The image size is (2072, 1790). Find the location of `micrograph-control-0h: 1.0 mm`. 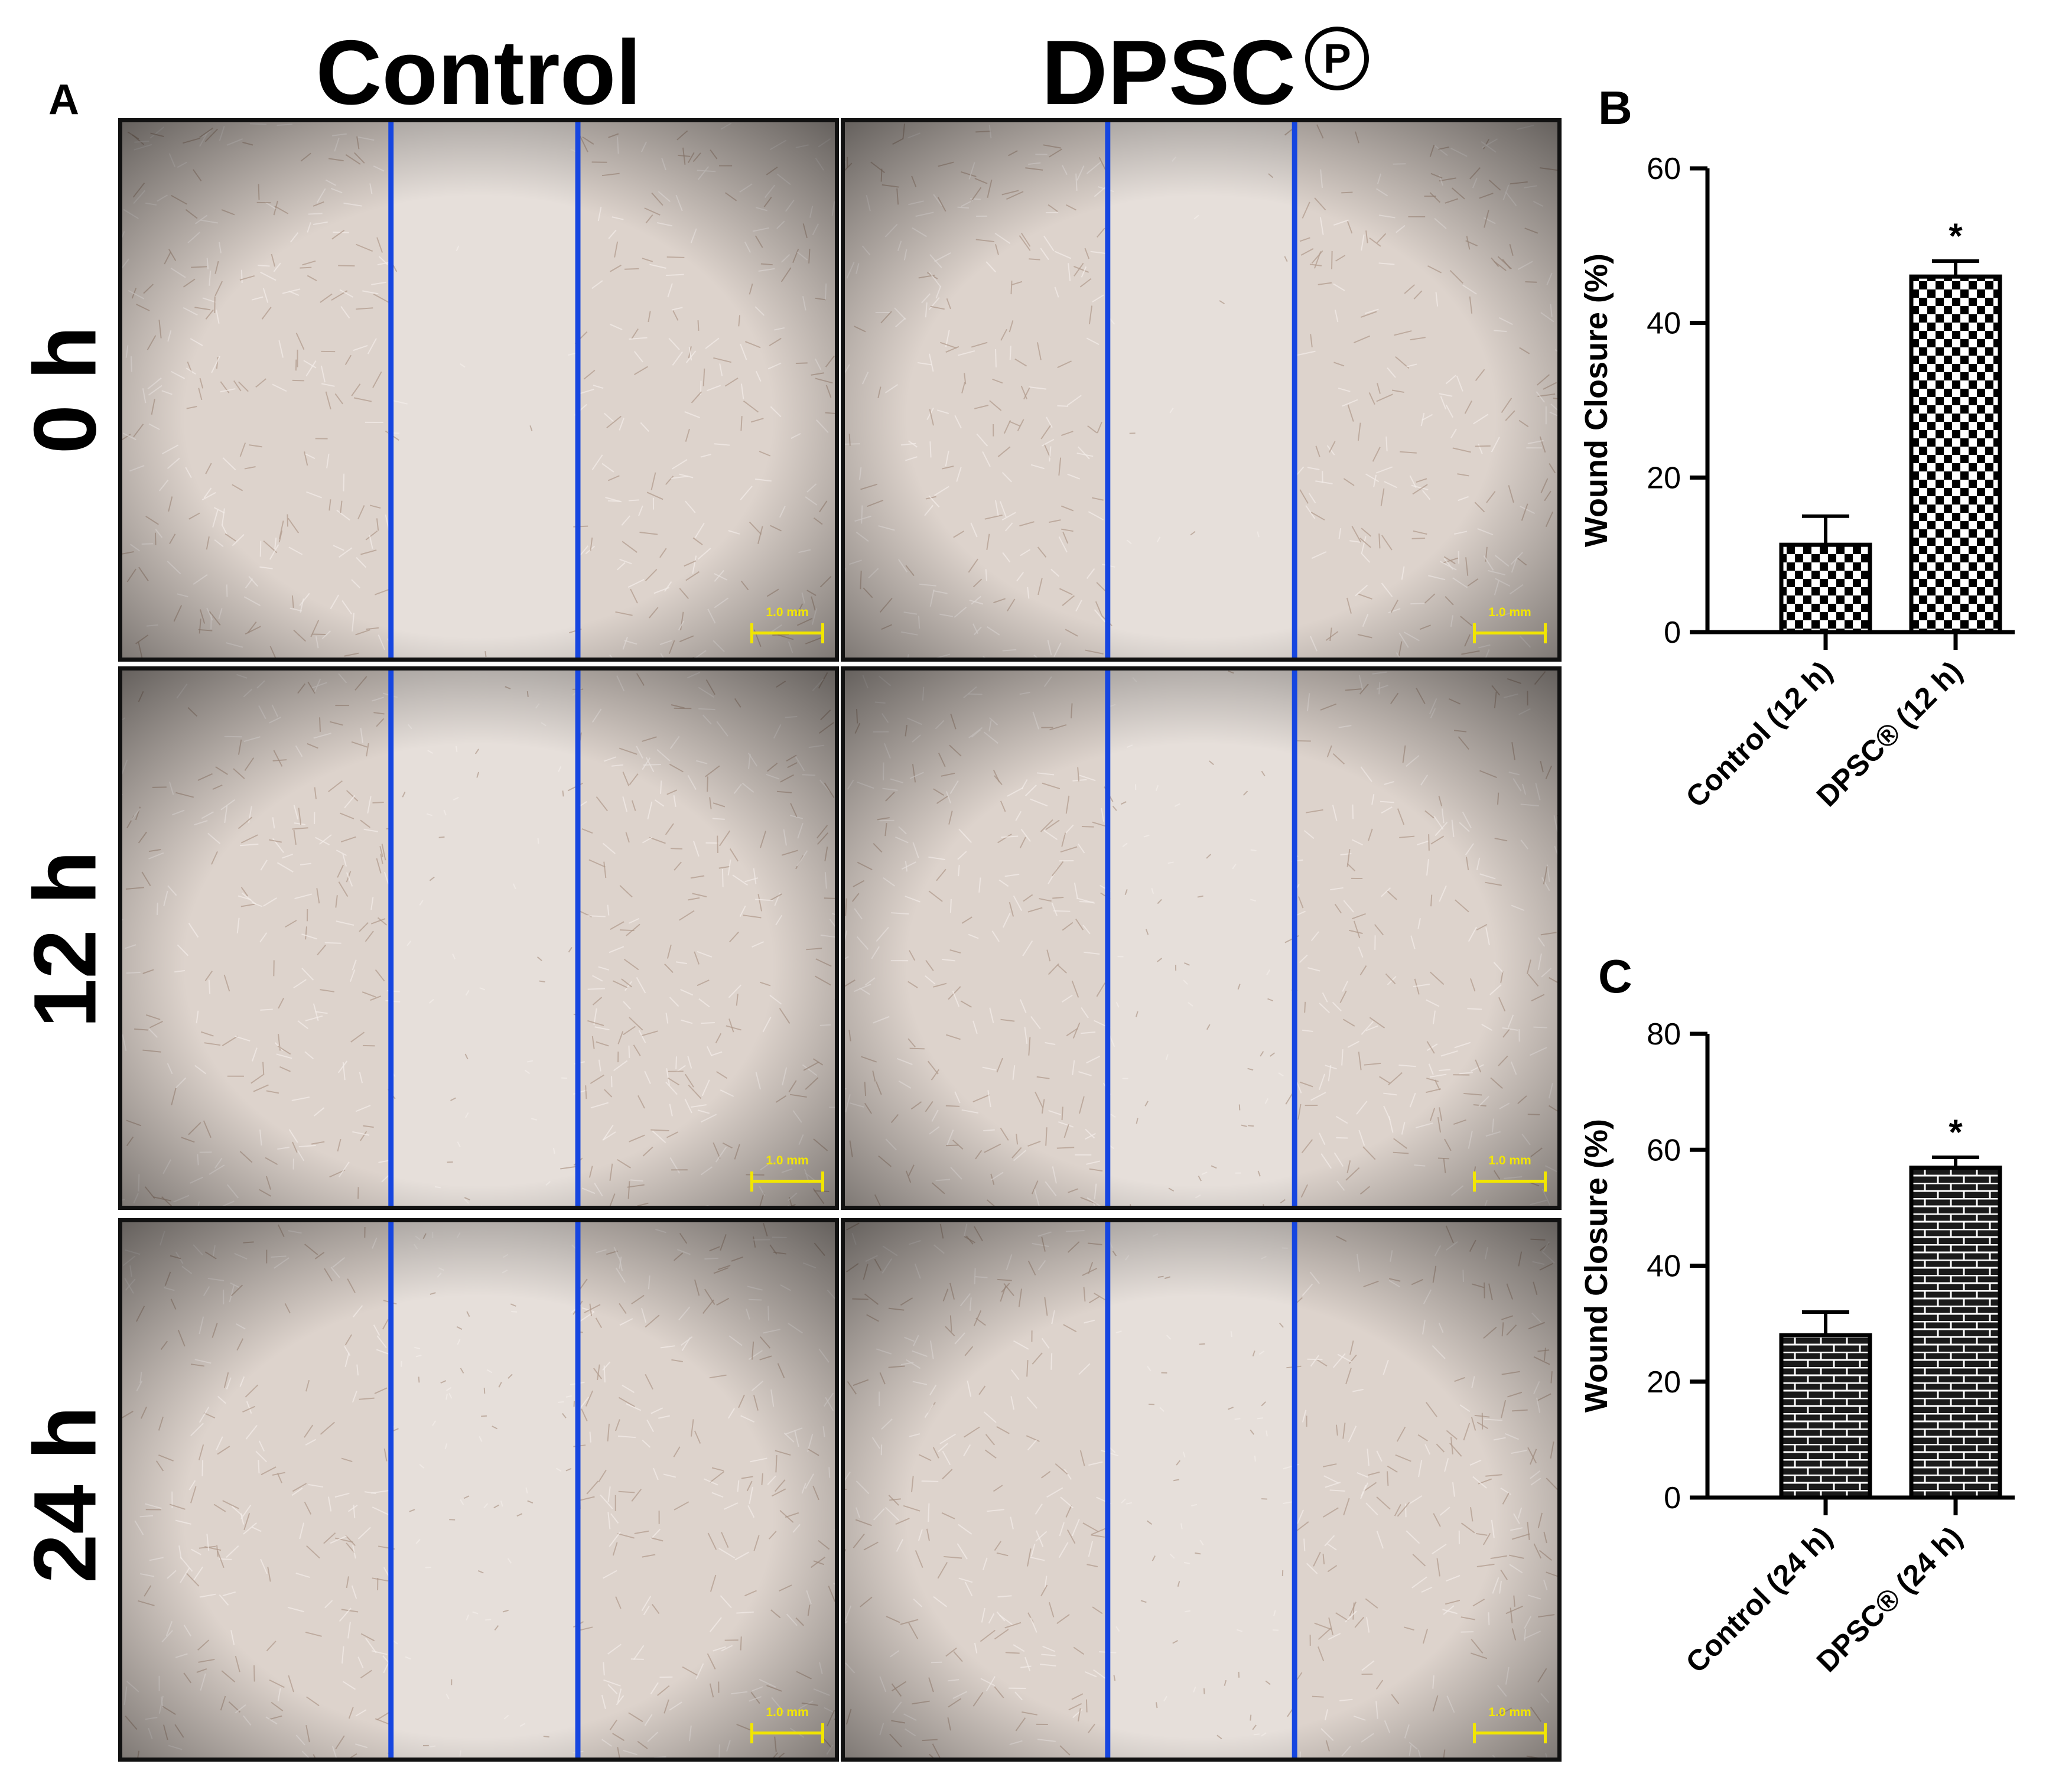

micrograph-control-0h: 1.0 mm is located at coordinates (478, 390).